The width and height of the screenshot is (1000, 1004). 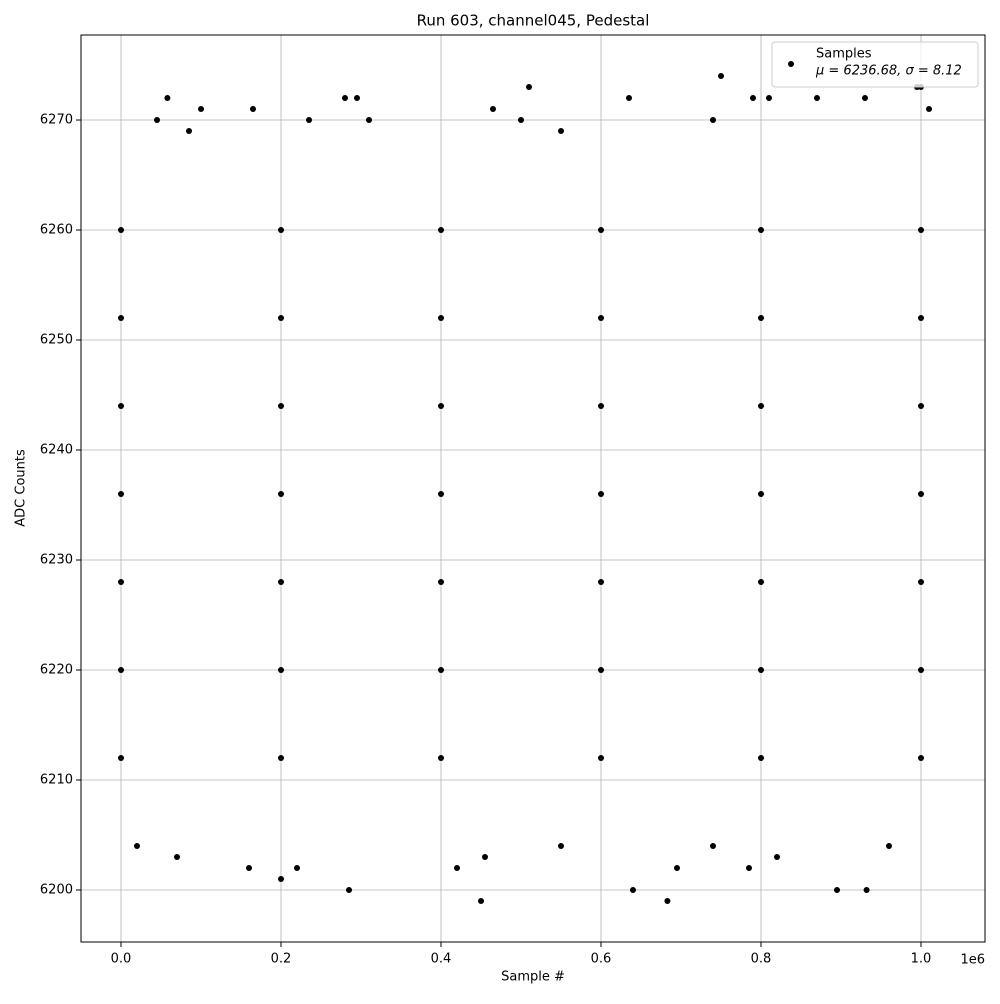 I want to click on legend-box, so click(x=875, y=64).